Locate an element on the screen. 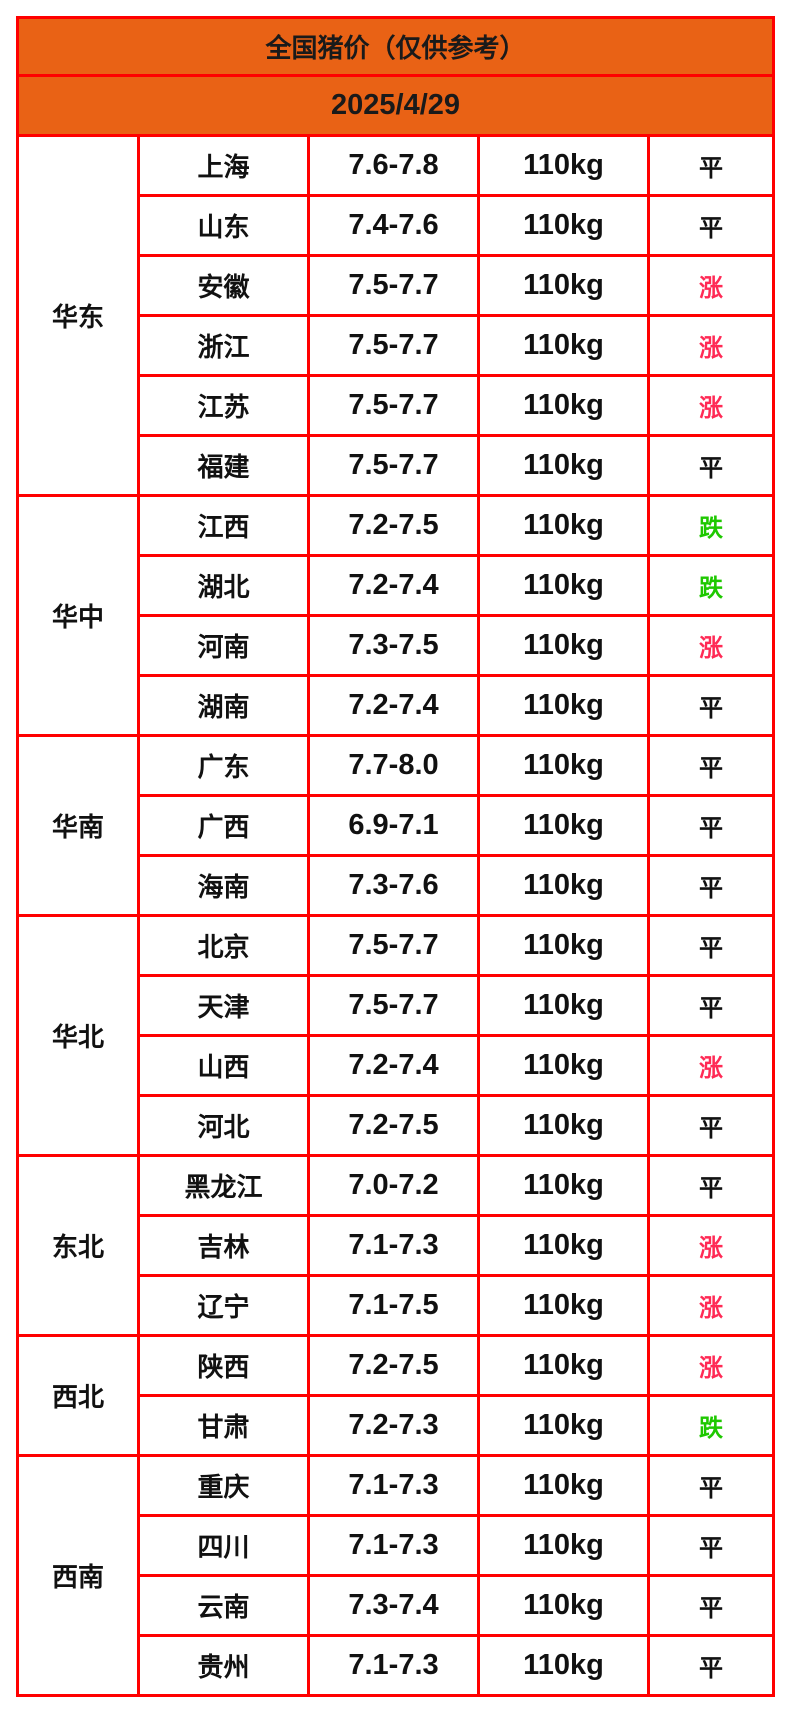 The height and width of the screenshot is (1712, 786). price-cell: 7.4-7.6 is located at coordinates (393, 225).